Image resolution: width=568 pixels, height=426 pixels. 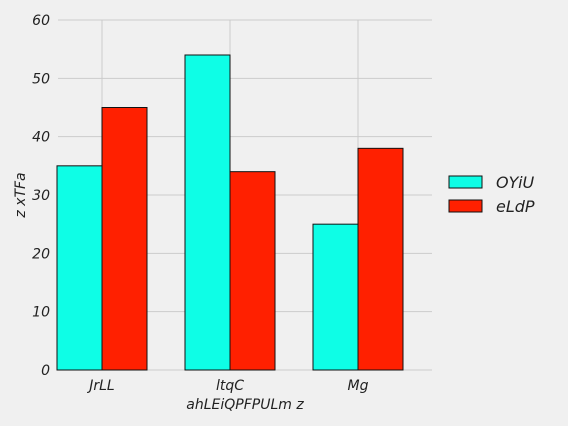 I want to click on bar-eLdP-ltqC, so click(x=252, y=271).